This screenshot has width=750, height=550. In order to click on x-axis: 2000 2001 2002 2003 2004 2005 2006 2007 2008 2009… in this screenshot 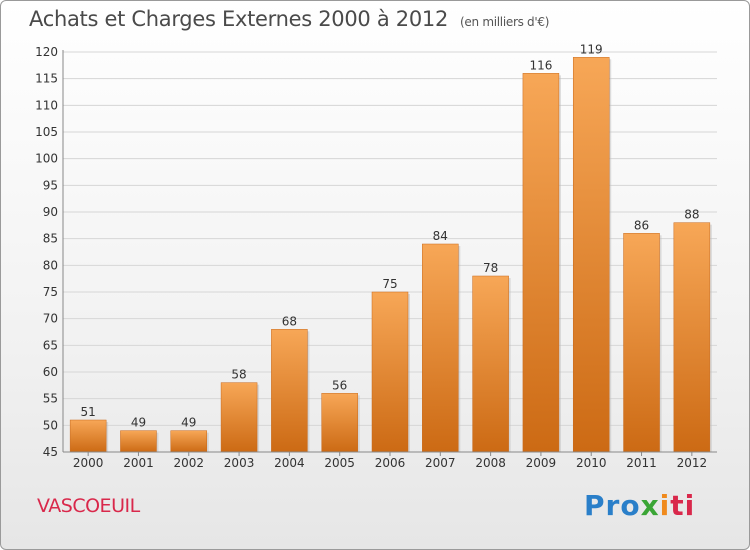, I will do `click(390, 460)`.